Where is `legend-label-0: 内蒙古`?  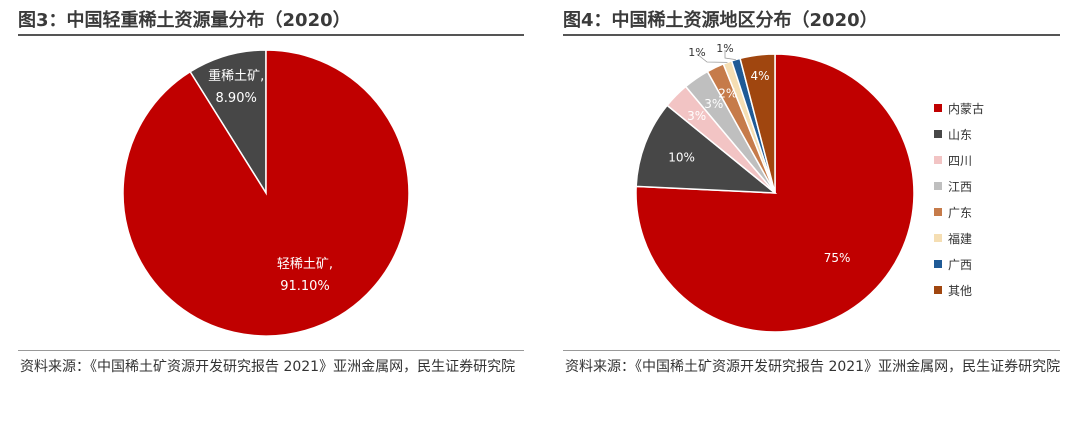 legend-label-0: 内蒙古 is located at coordinates (966, 108).